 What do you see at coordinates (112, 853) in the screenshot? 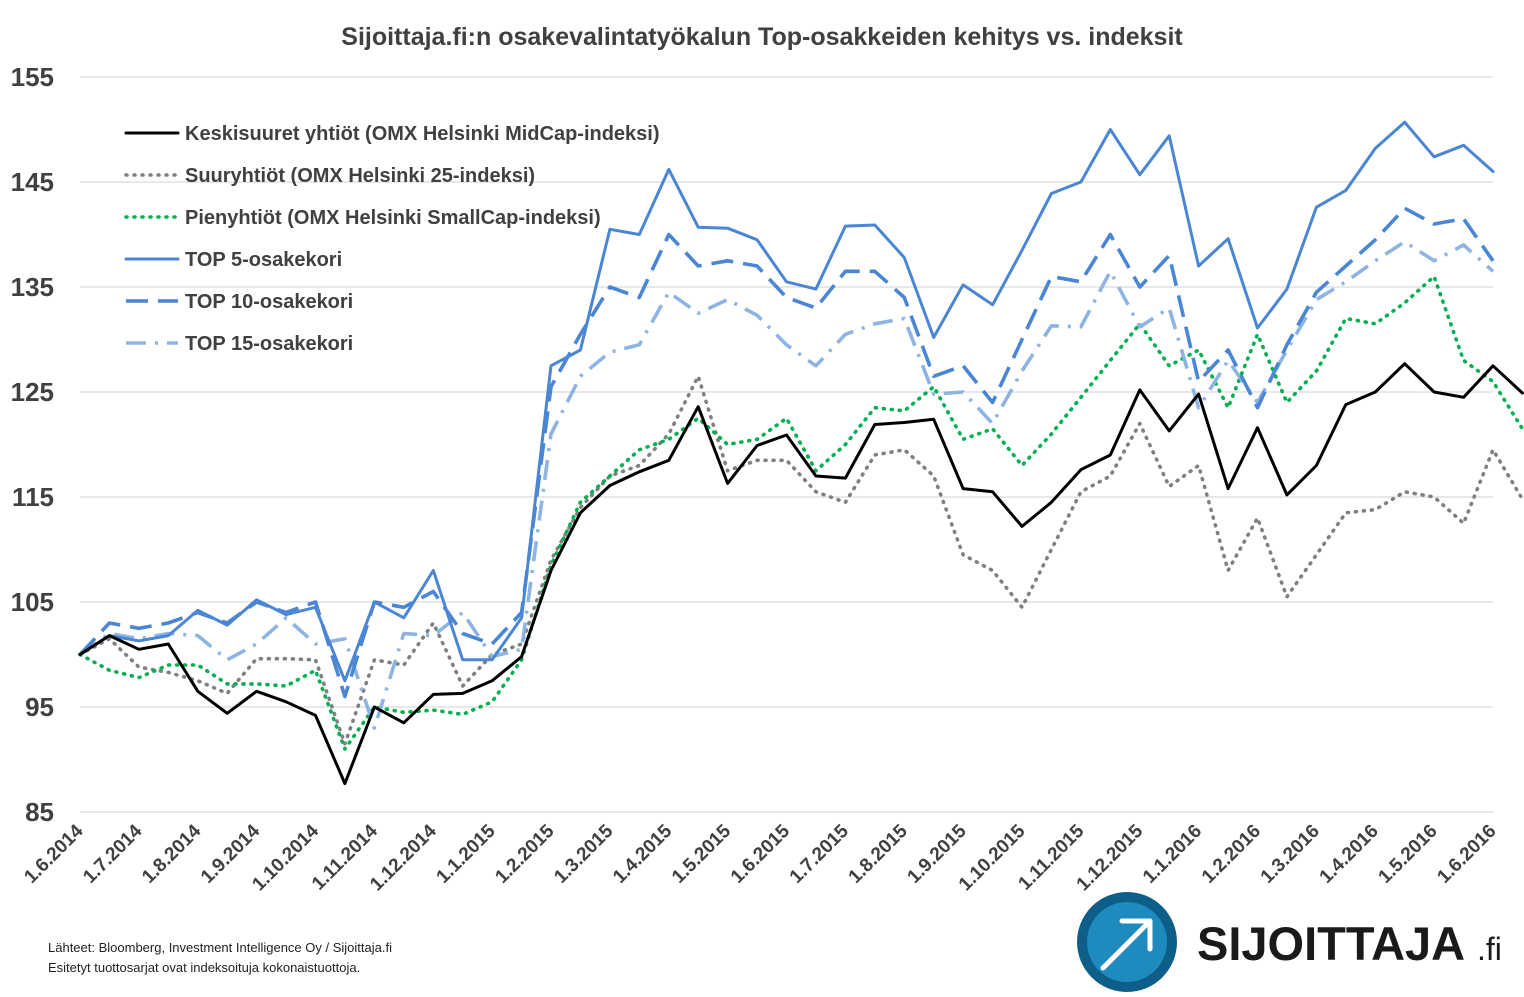
I see `x-tick-label: 1.7.2014` at bounding box center [112, 853].